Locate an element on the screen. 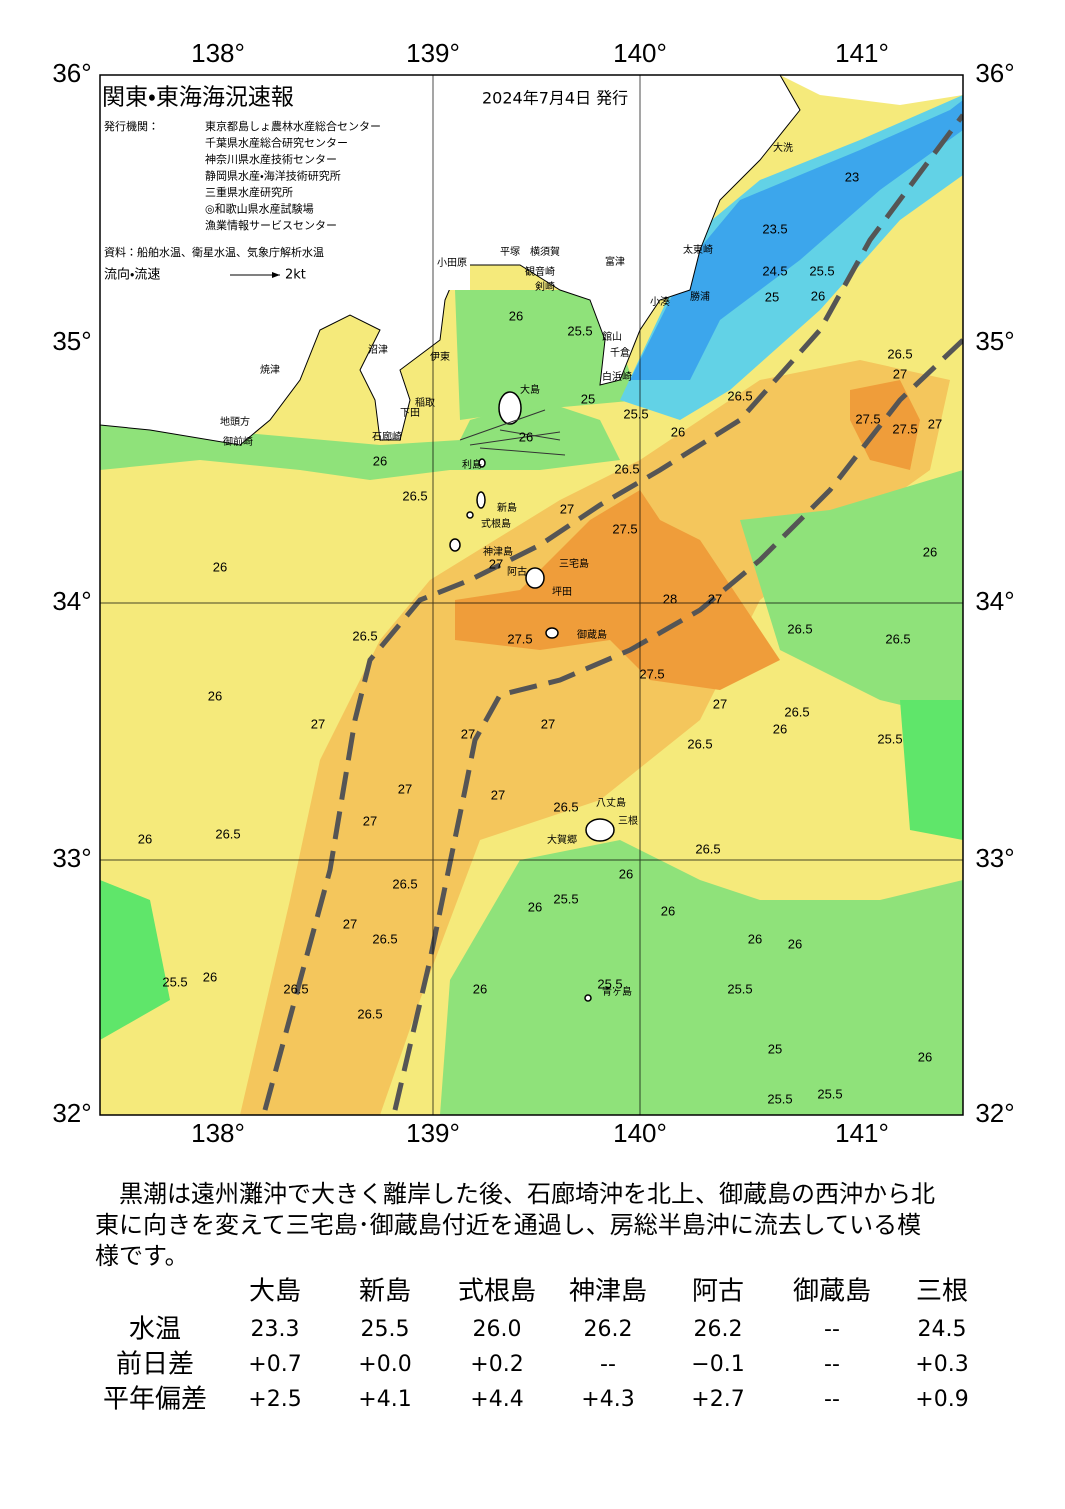 This screenshot has width=1065, height=1509. contour-label: 28 is located at coordinates (670, 598).